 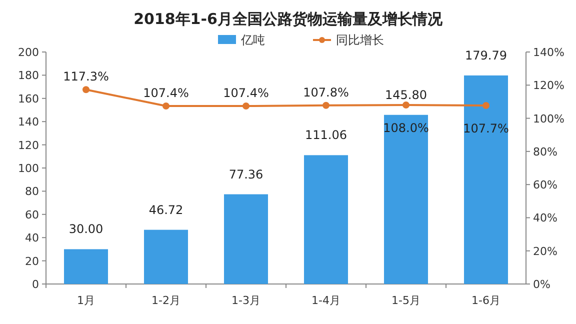 What do you see at coordinates (548, 52) in the screenshot?
I see `y2-tick-label: 140%` at bounding box center [548, 52].